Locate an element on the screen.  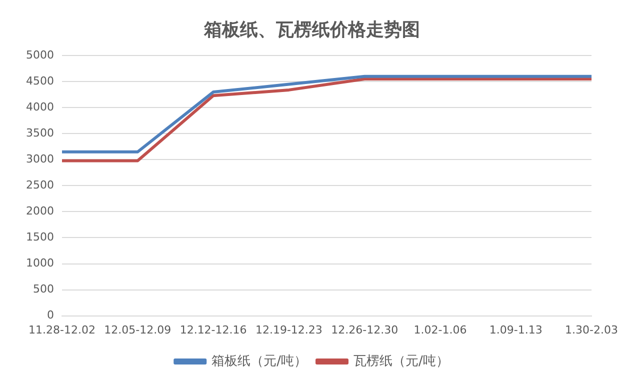
x-tick-label: 12.26-12.30 is located at coordinates (364, 329).